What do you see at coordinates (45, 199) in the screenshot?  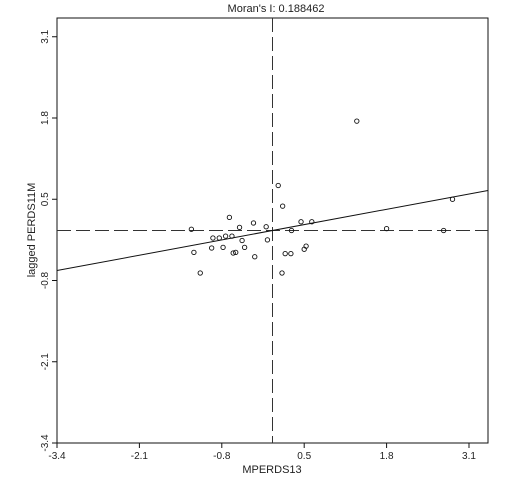 I see `y-tick-label: 0.5` at bounding box center [45, 199].